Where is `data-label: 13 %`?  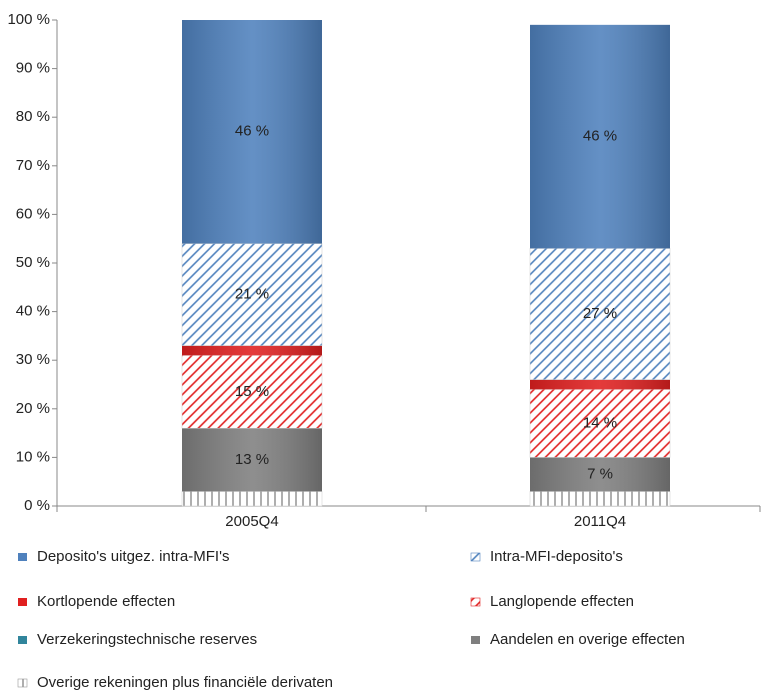
data-label: 13 % is located at coordinates (252, 459).